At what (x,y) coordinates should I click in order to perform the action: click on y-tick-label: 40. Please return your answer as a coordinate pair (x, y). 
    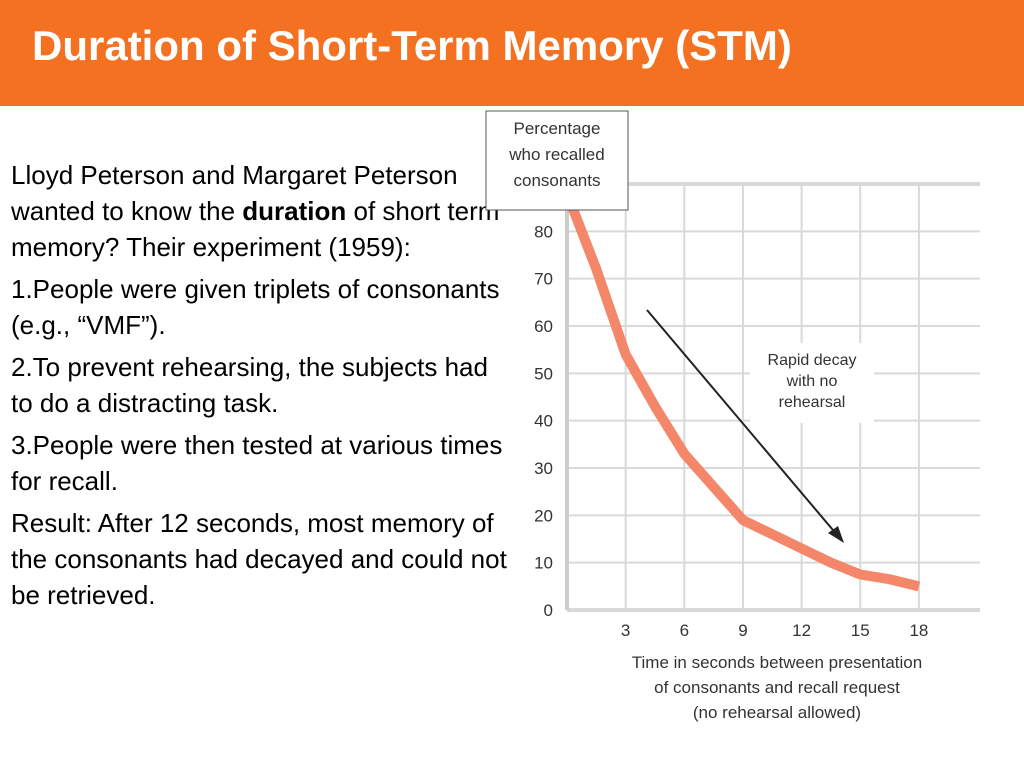
    Looking at the image, I should click on (543, 421).